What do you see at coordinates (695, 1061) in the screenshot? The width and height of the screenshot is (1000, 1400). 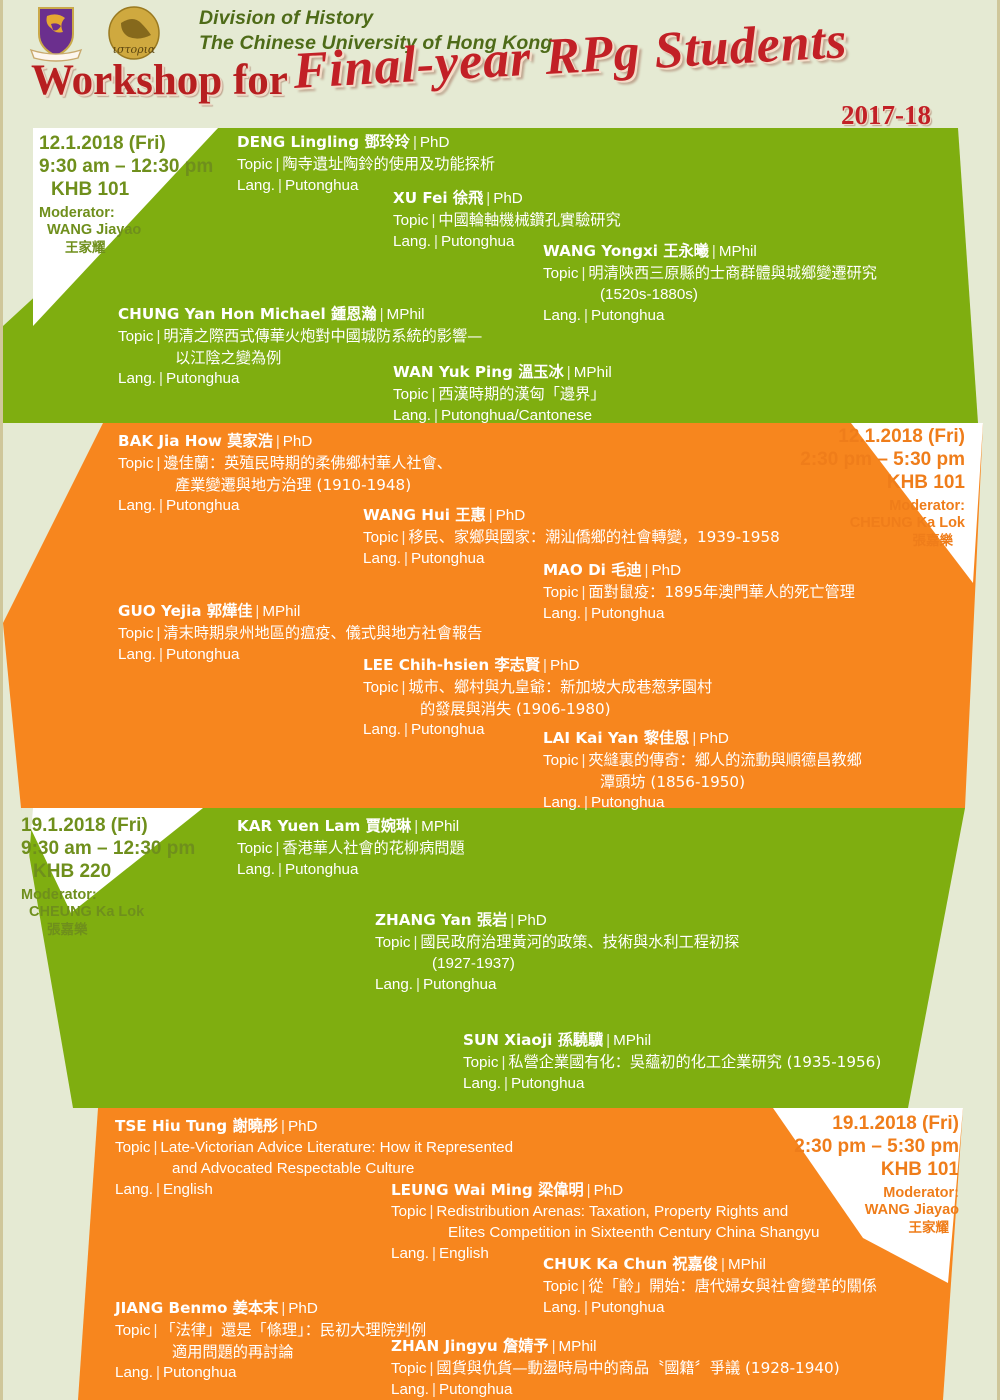 I see `topic-line: 私營企業國有化：吳蘊初的化工企業研究 (1935-1956)` at bounding box center [695, 1061].